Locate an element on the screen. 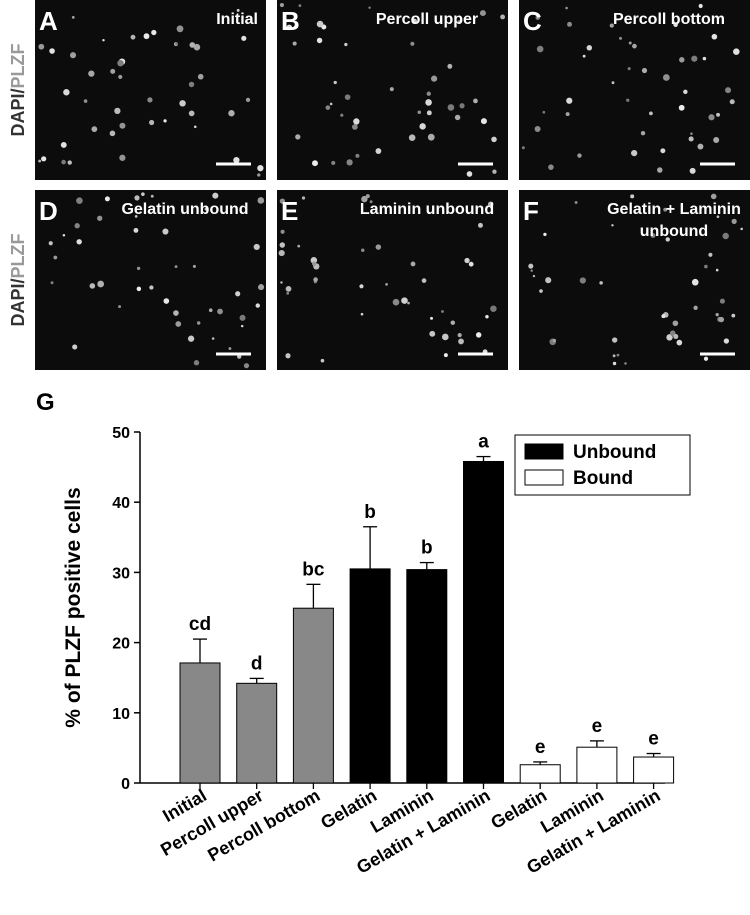 The width and height of the screenshot is (750, 915). significance-label: a is located at coordinates (483, 442).